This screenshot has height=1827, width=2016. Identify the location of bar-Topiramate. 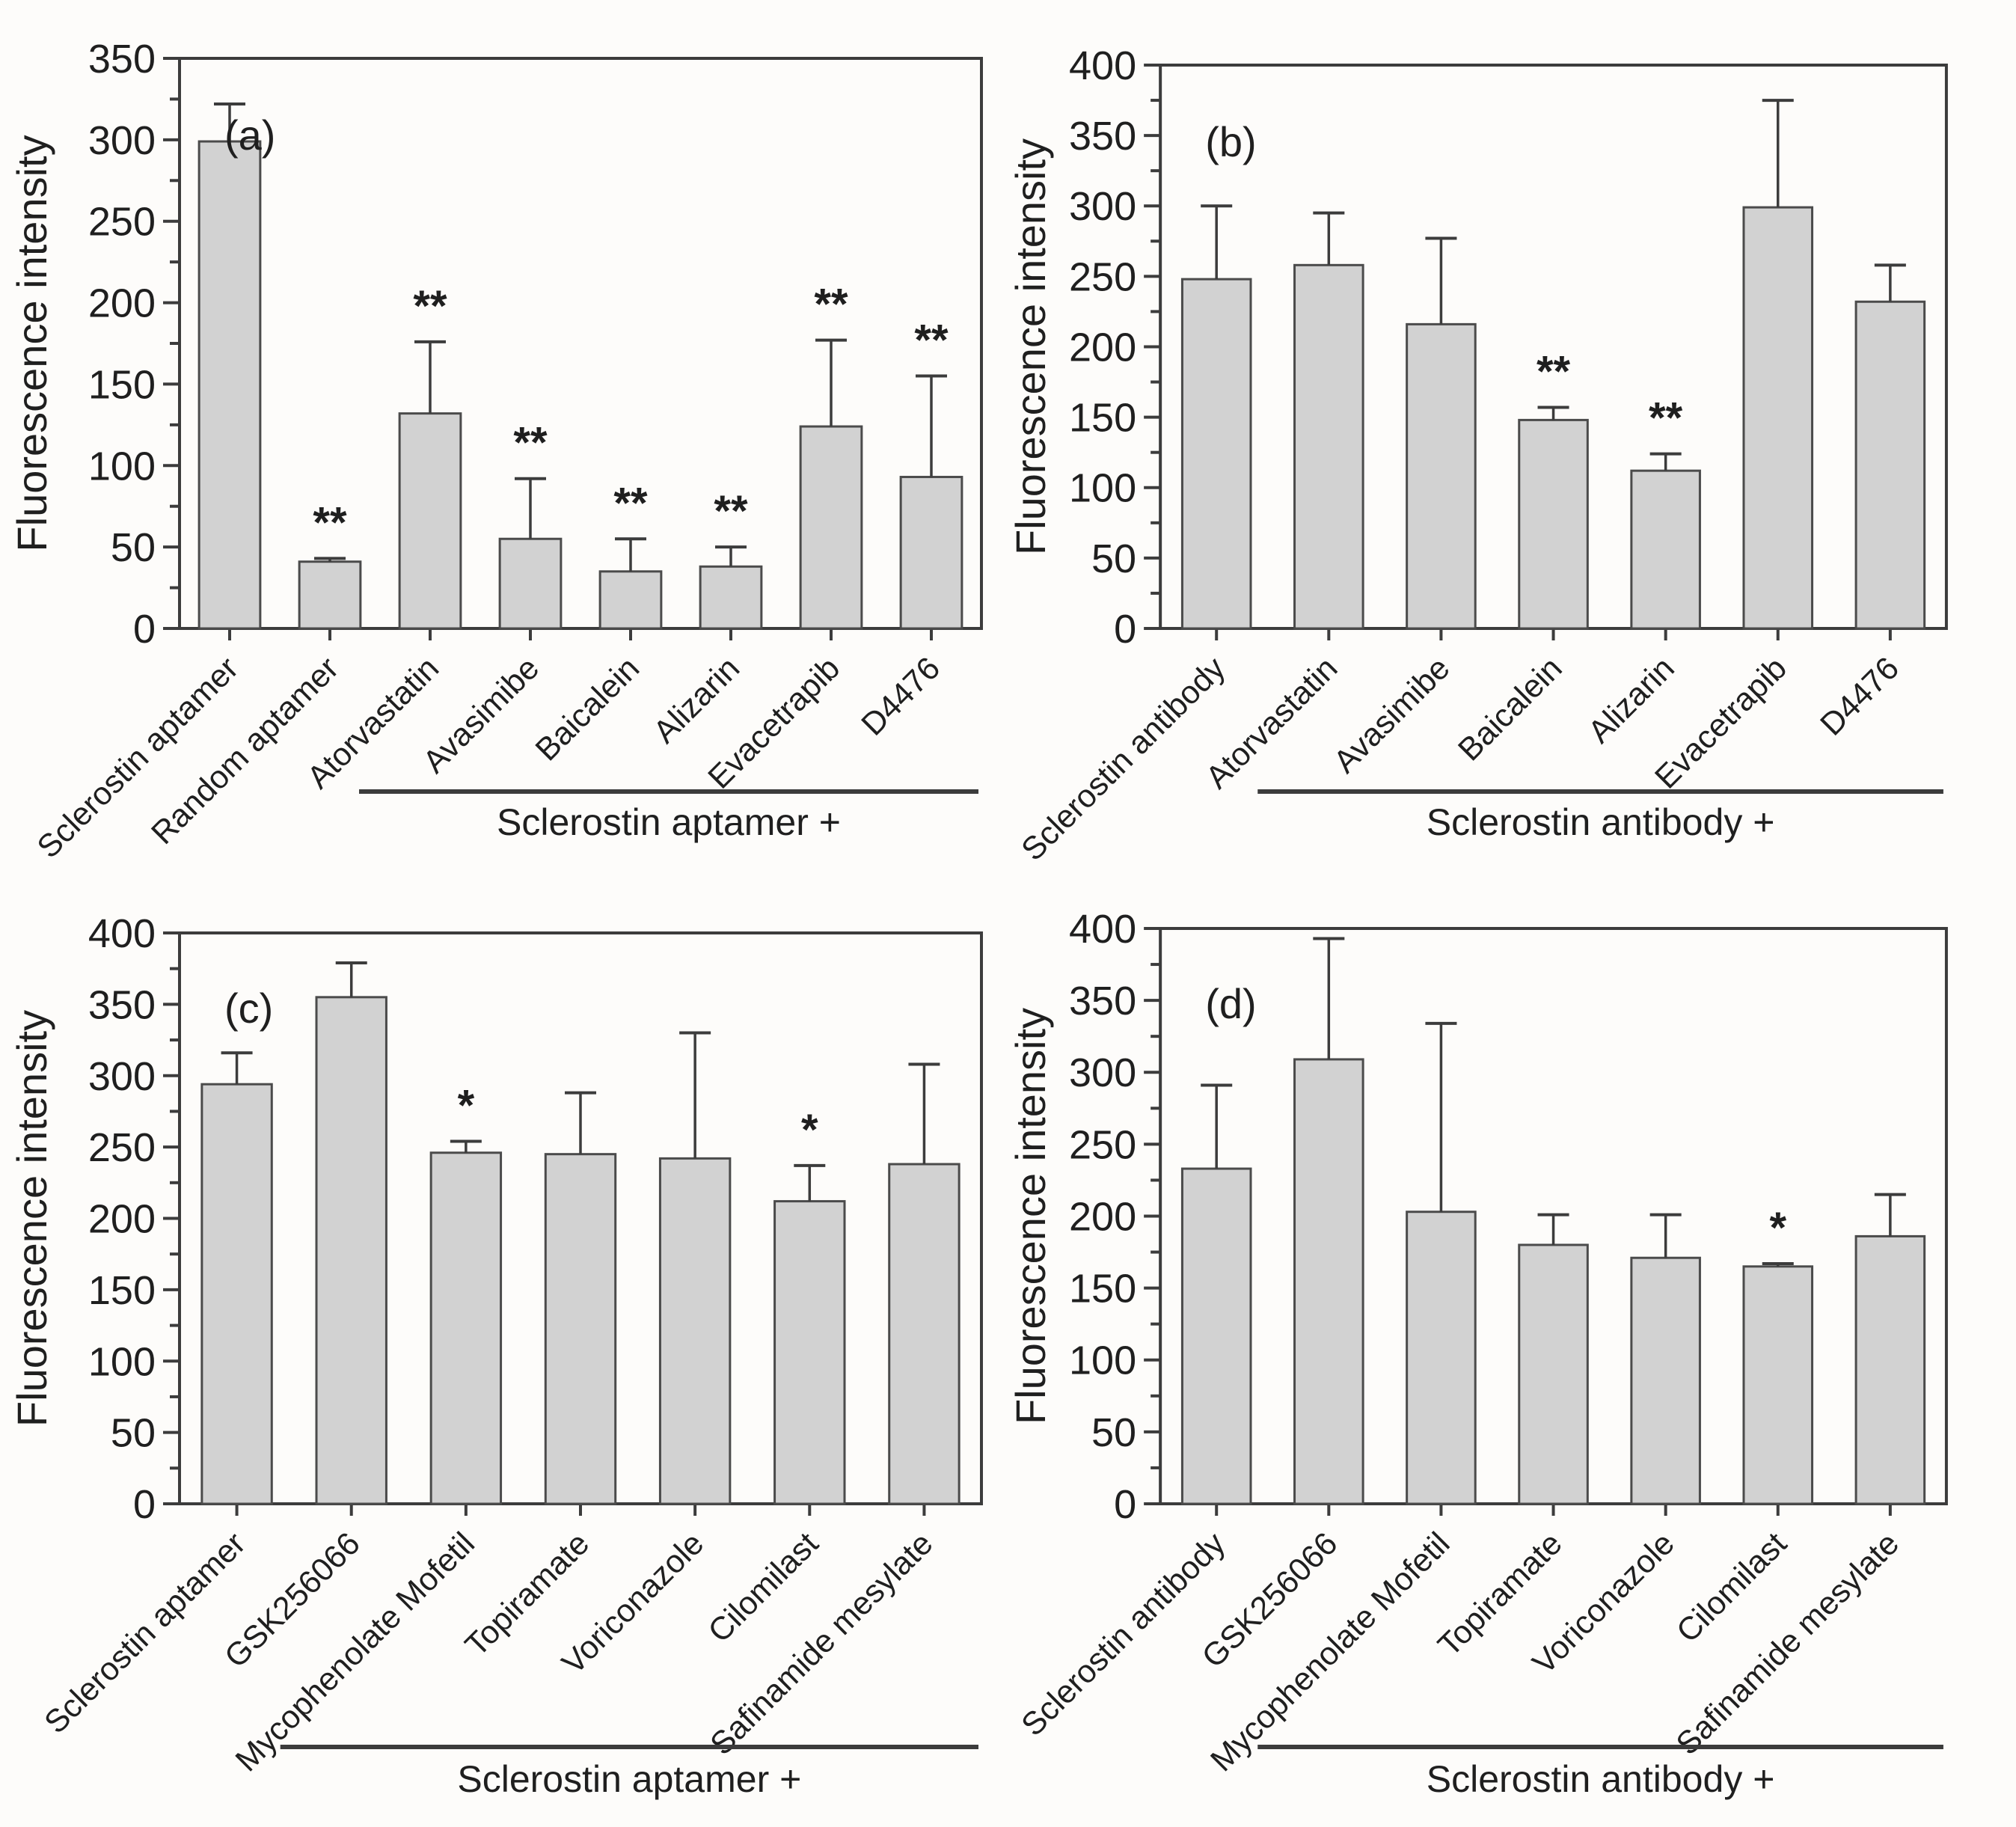
(1554, 1374).